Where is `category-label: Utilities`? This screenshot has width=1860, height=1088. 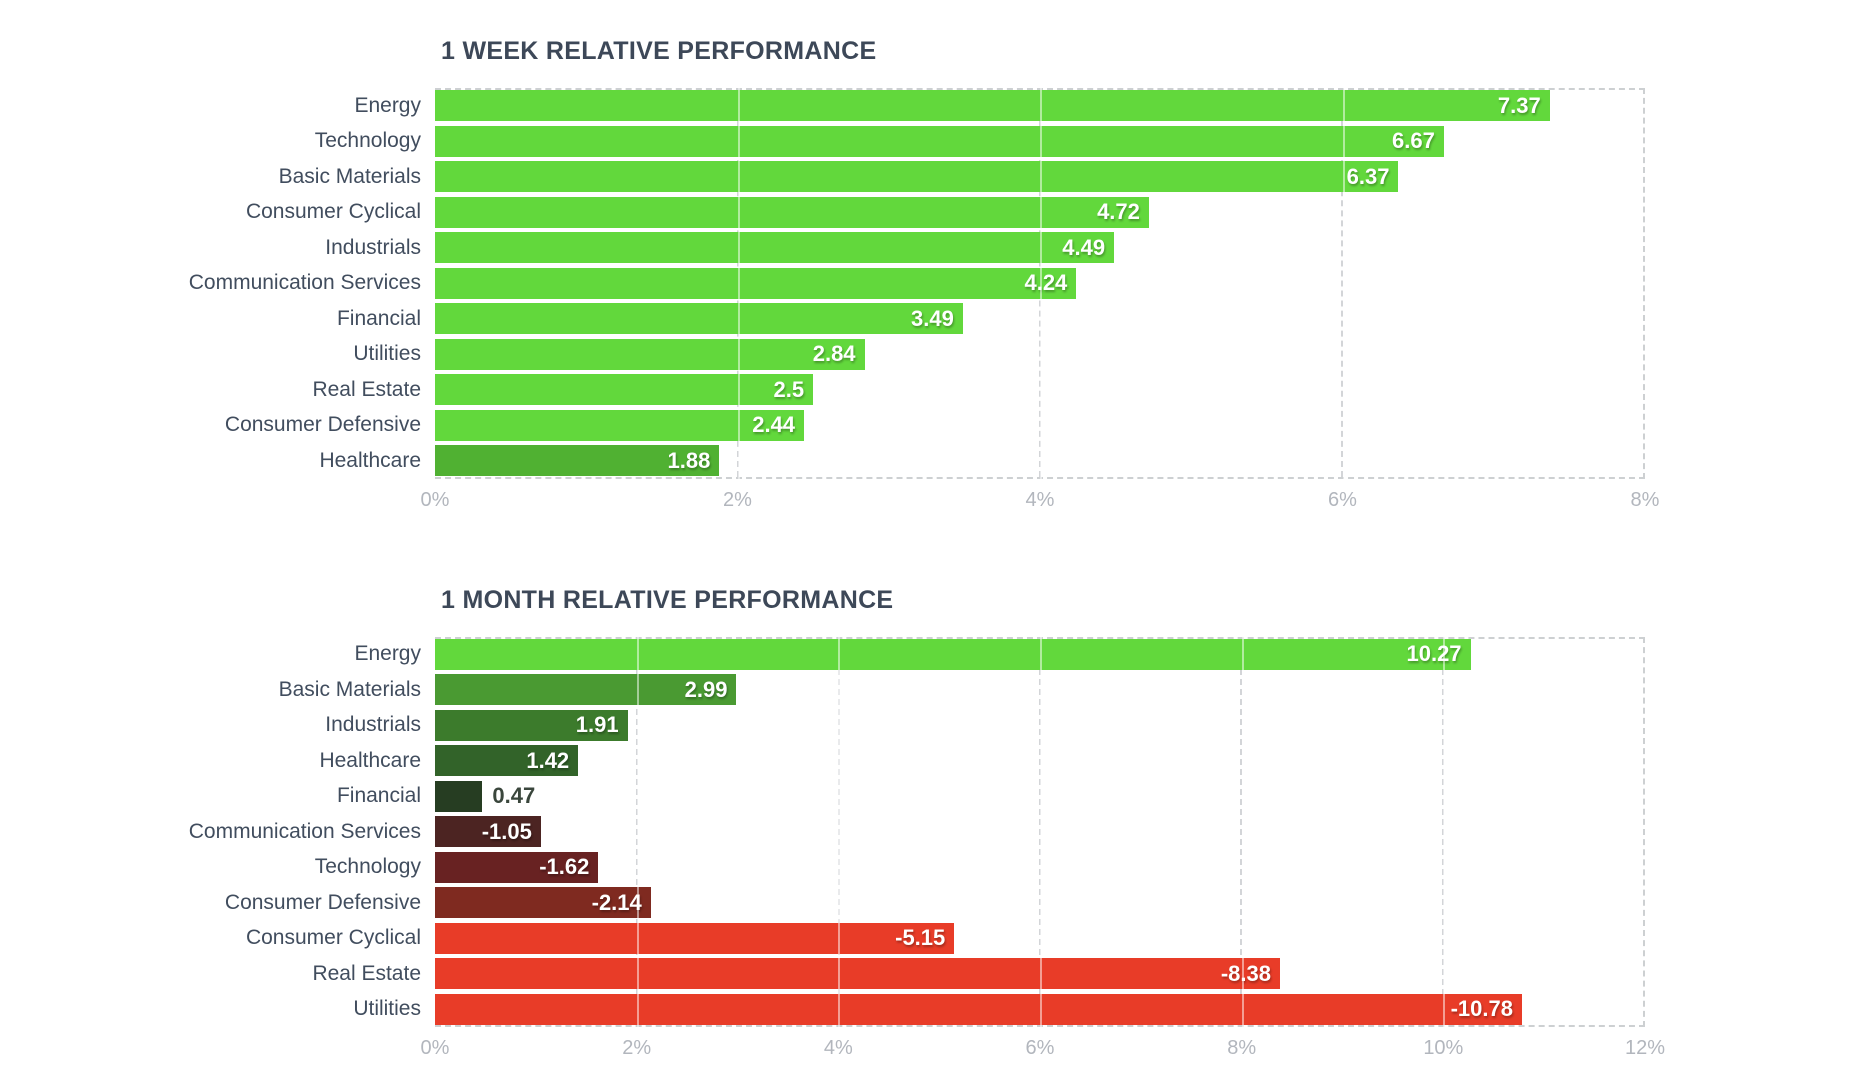 category-label: Utilities is located at coordinates (387, 354).